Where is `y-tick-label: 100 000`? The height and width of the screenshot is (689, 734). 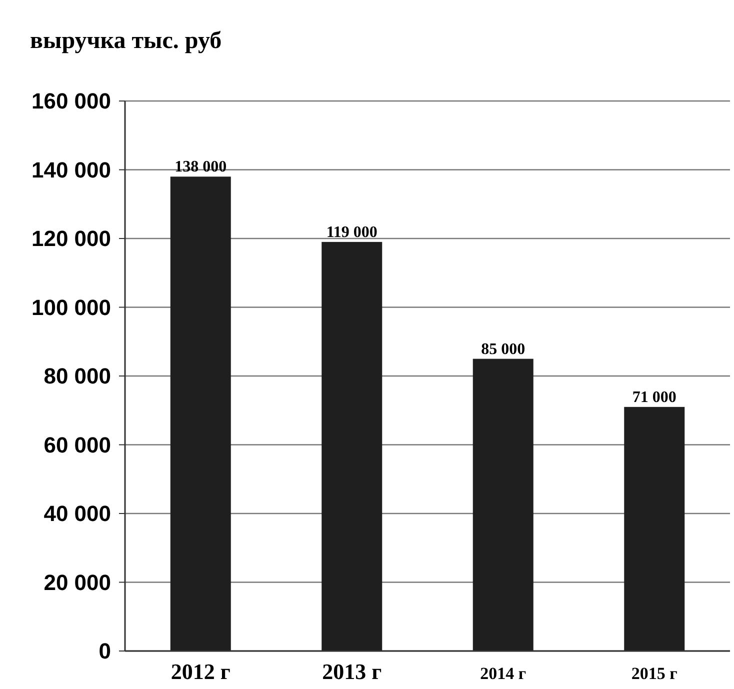
y-tick-label: 100 000 is located at coordinates (71, 307).